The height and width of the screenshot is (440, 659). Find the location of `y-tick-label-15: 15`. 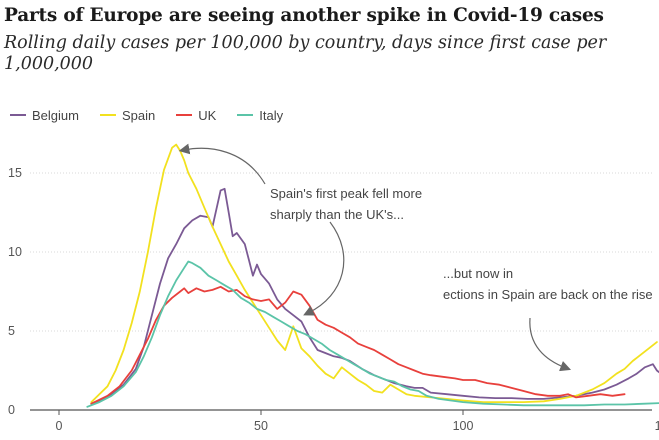

y-tick-label-15: 15 is located at coordinates (15, 173).